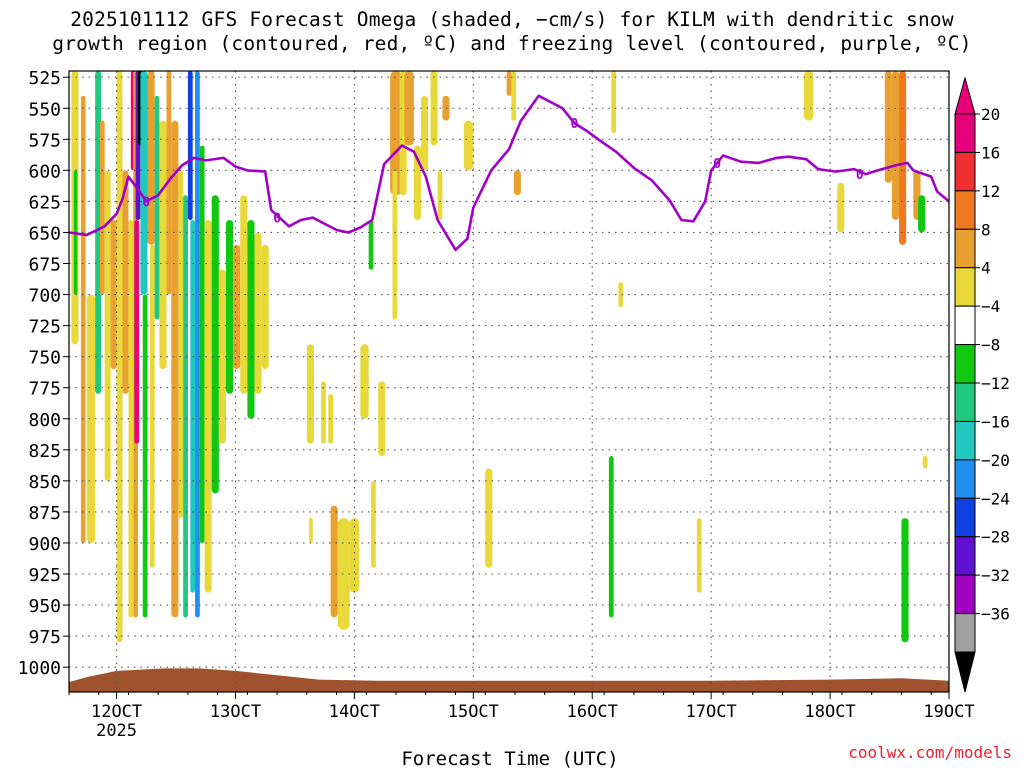  Describe the element at coordinates (116, 712) in the screenshot. I see `x-tick-label: 12OCT` at that location.